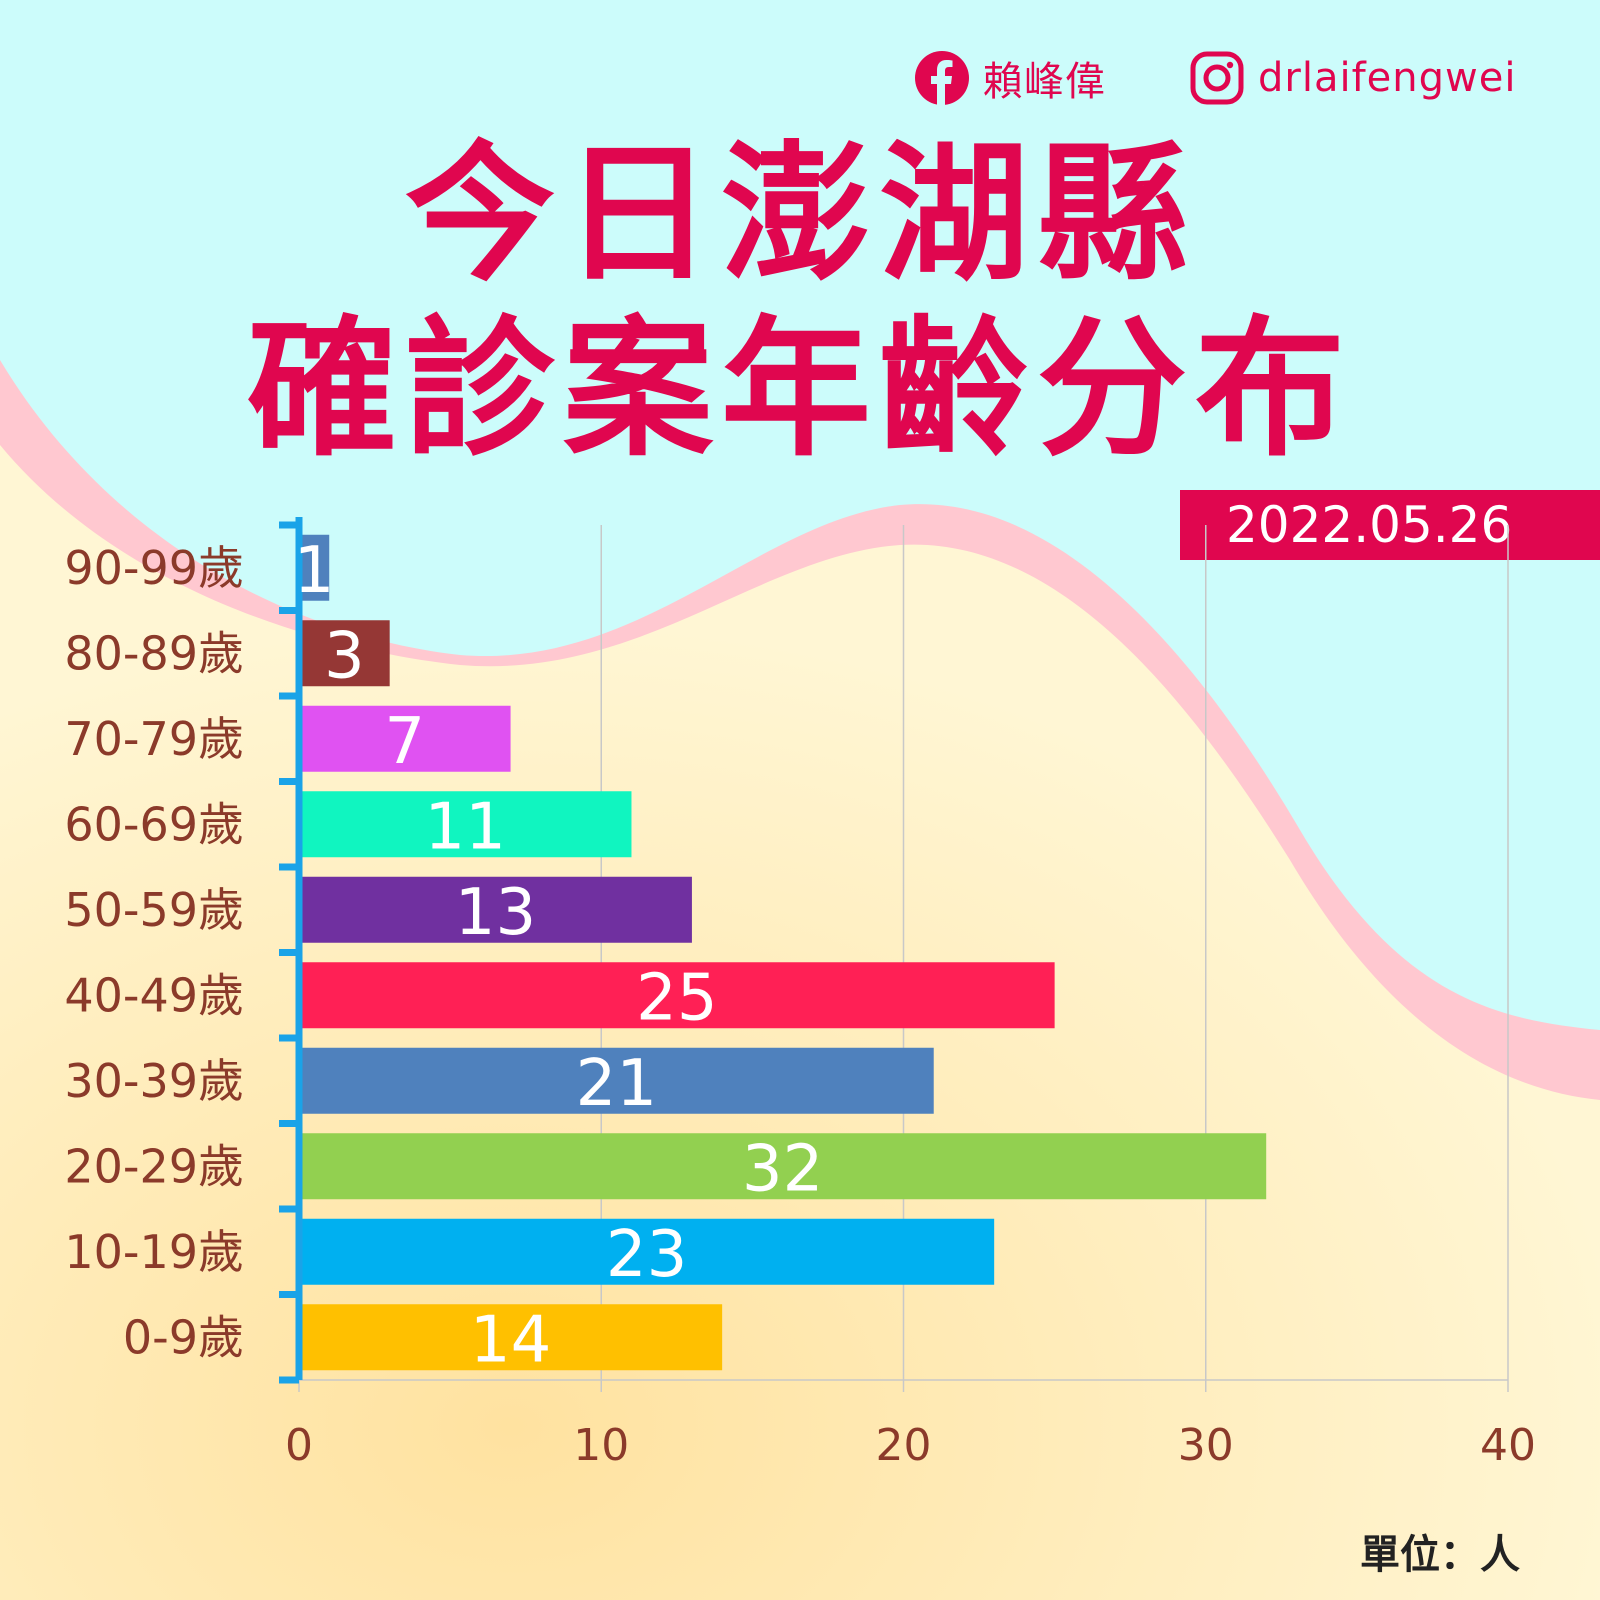 The image size is (1600, 1600). I want to click on data-label: 25, so click(676, 998).